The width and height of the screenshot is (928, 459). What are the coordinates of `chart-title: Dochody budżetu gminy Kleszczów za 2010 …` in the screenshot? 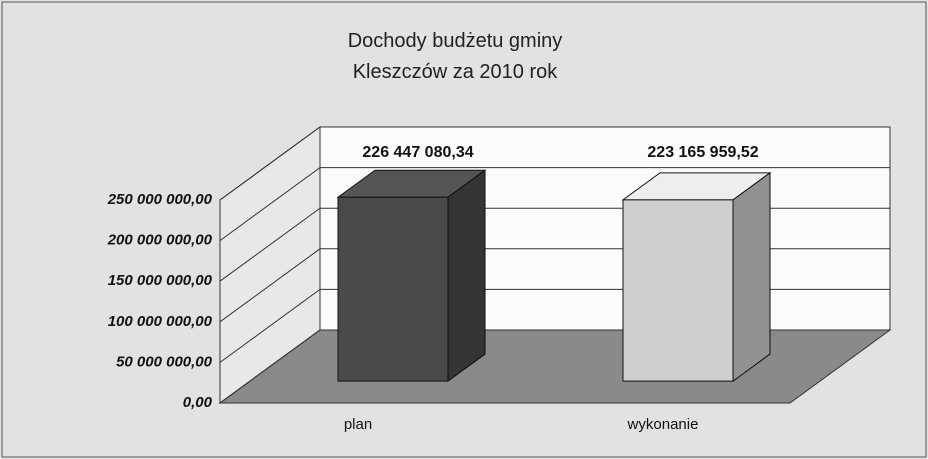 It's located at (455, 56).